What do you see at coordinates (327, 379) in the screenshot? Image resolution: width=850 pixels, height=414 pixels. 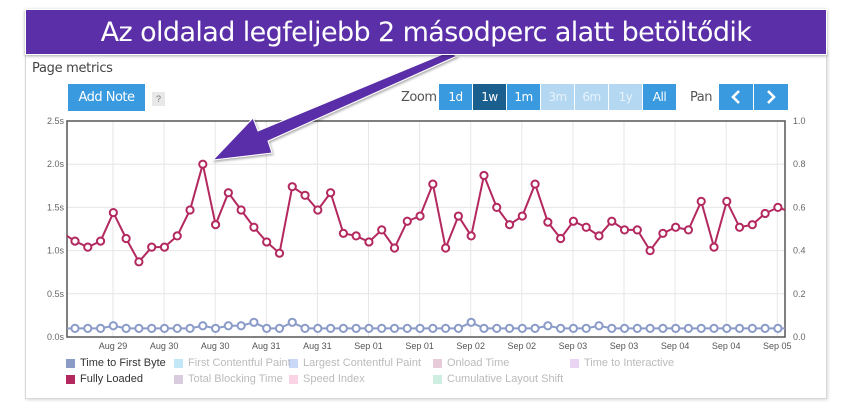 I see `legend-item-speed-index: Speed Index` at bounding box center [327, 379].